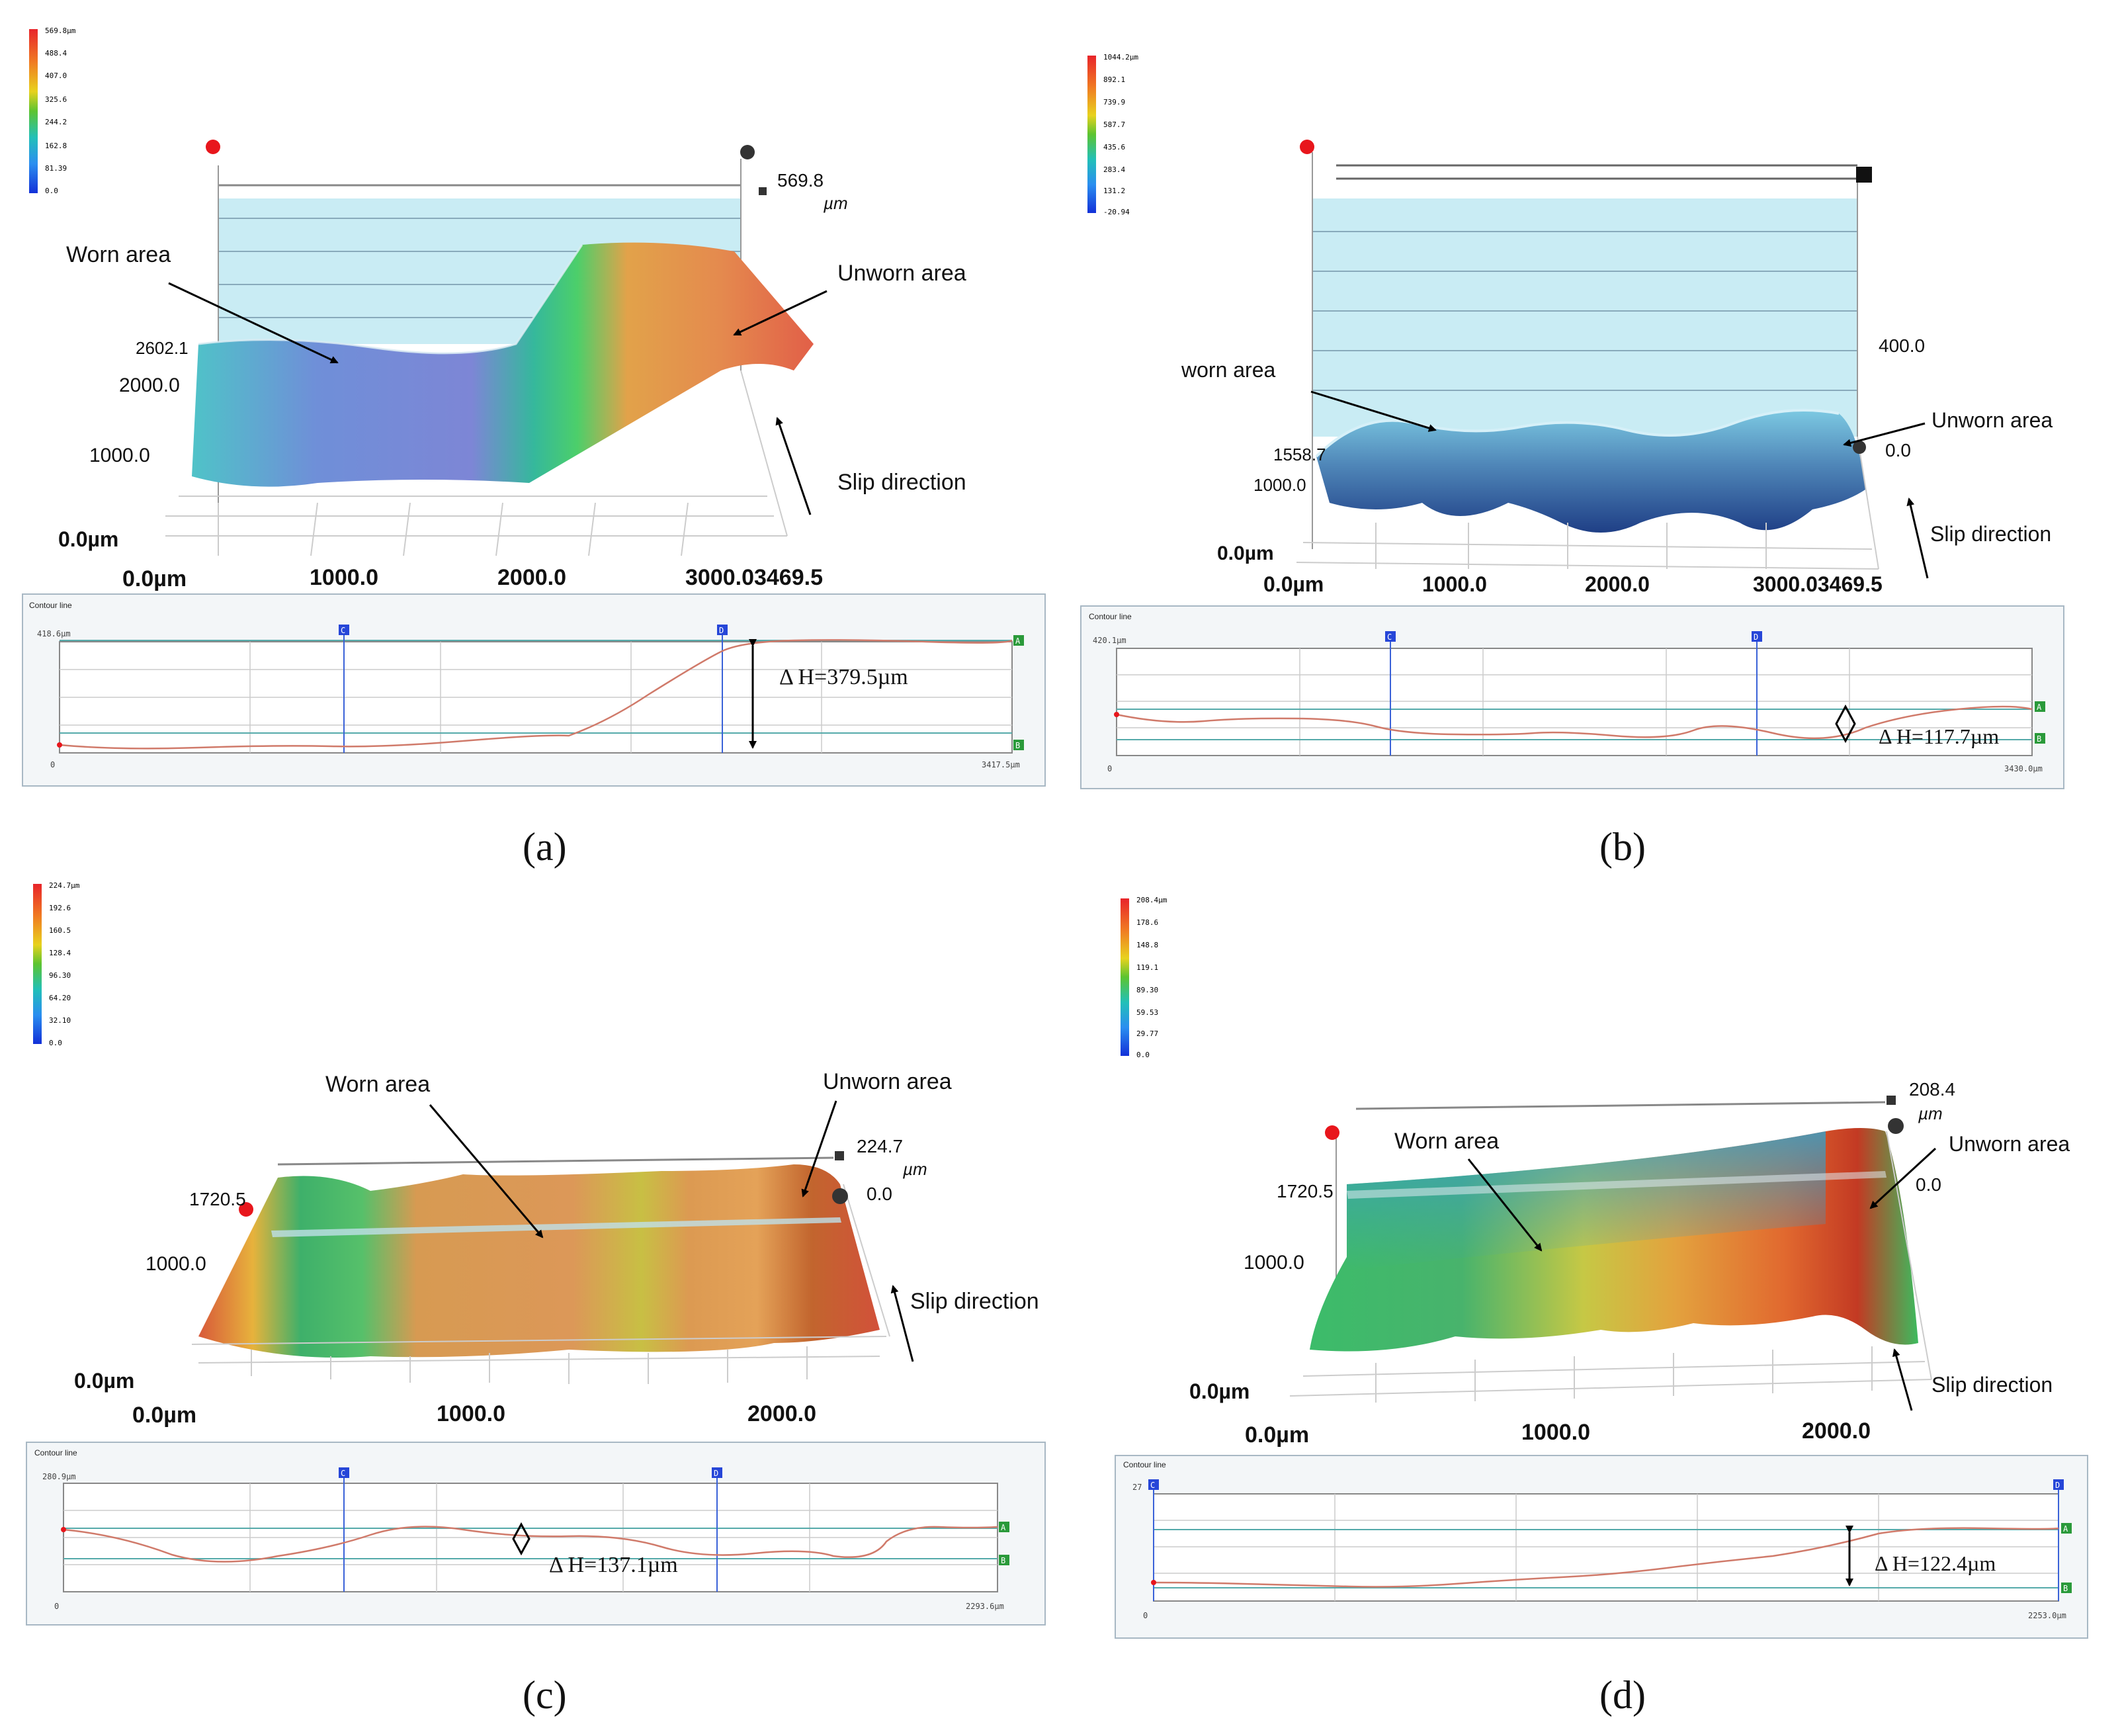 The height and width of the screenshot is (1736, 2122). Describe the element at coordinates (486, 1171) in the screenshot. I see `worn-arrow-c` at that location.